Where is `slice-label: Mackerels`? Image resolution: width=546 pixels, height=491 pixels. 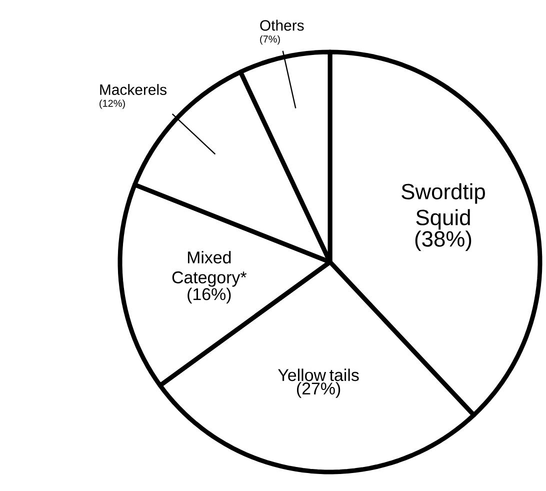 slice-label: Mackerels is located at coordinates (133, 89).